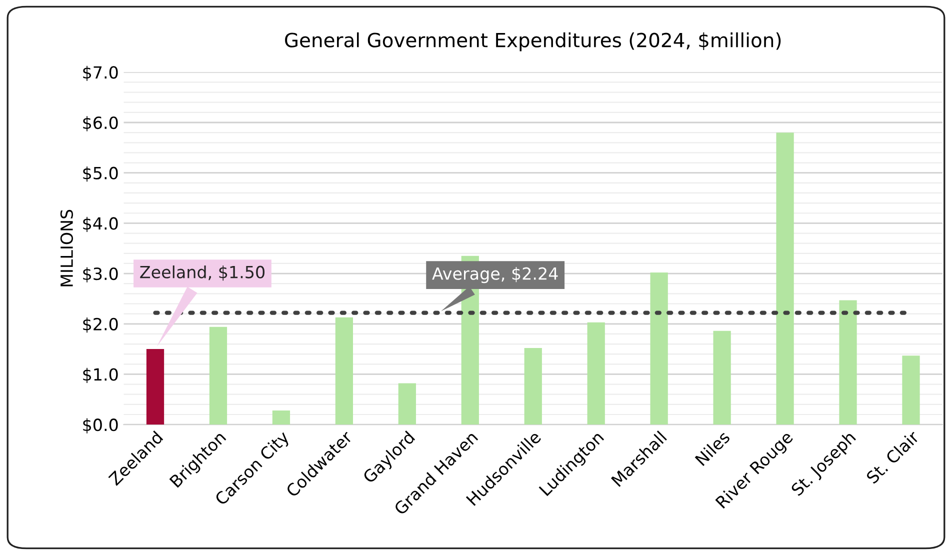 The image size is (952, 555). What do you see at coordinates (100, 274) in the screenshot?
I see `y-tick-label: $3.0` at bounding box center [100, 274].